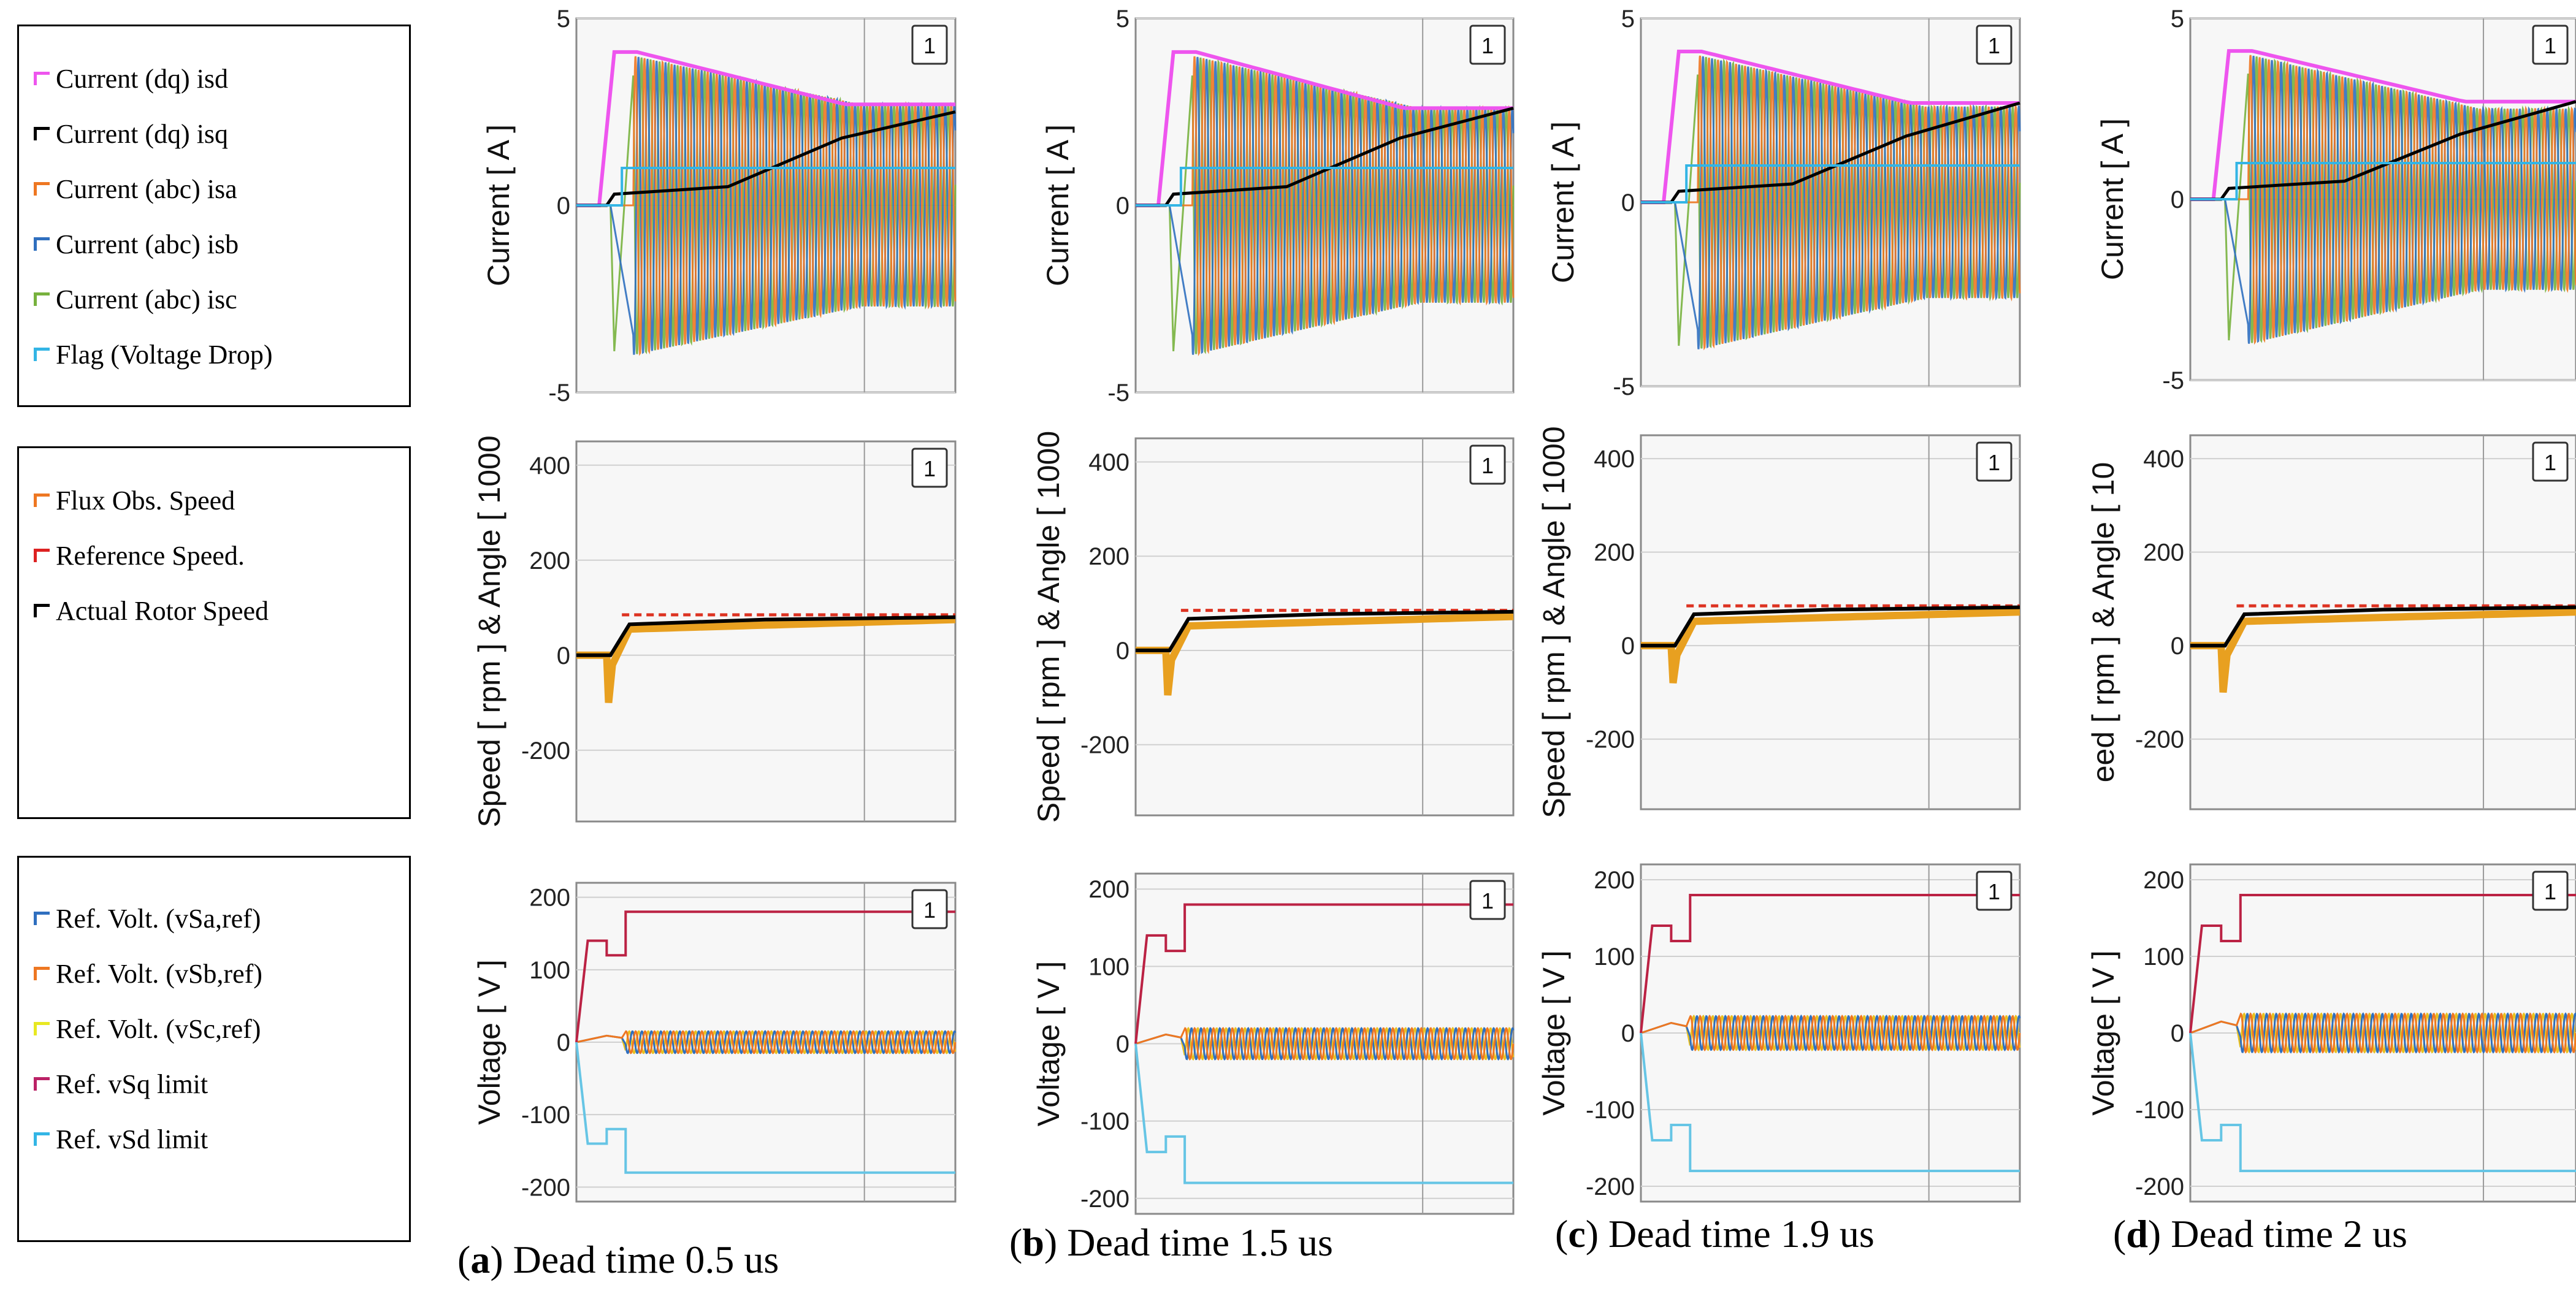  I want to click on chart-c-speed: 400 200 0 -200 Speed [ rpm ] & Angle [ 1000 1, so click(1779, 622).